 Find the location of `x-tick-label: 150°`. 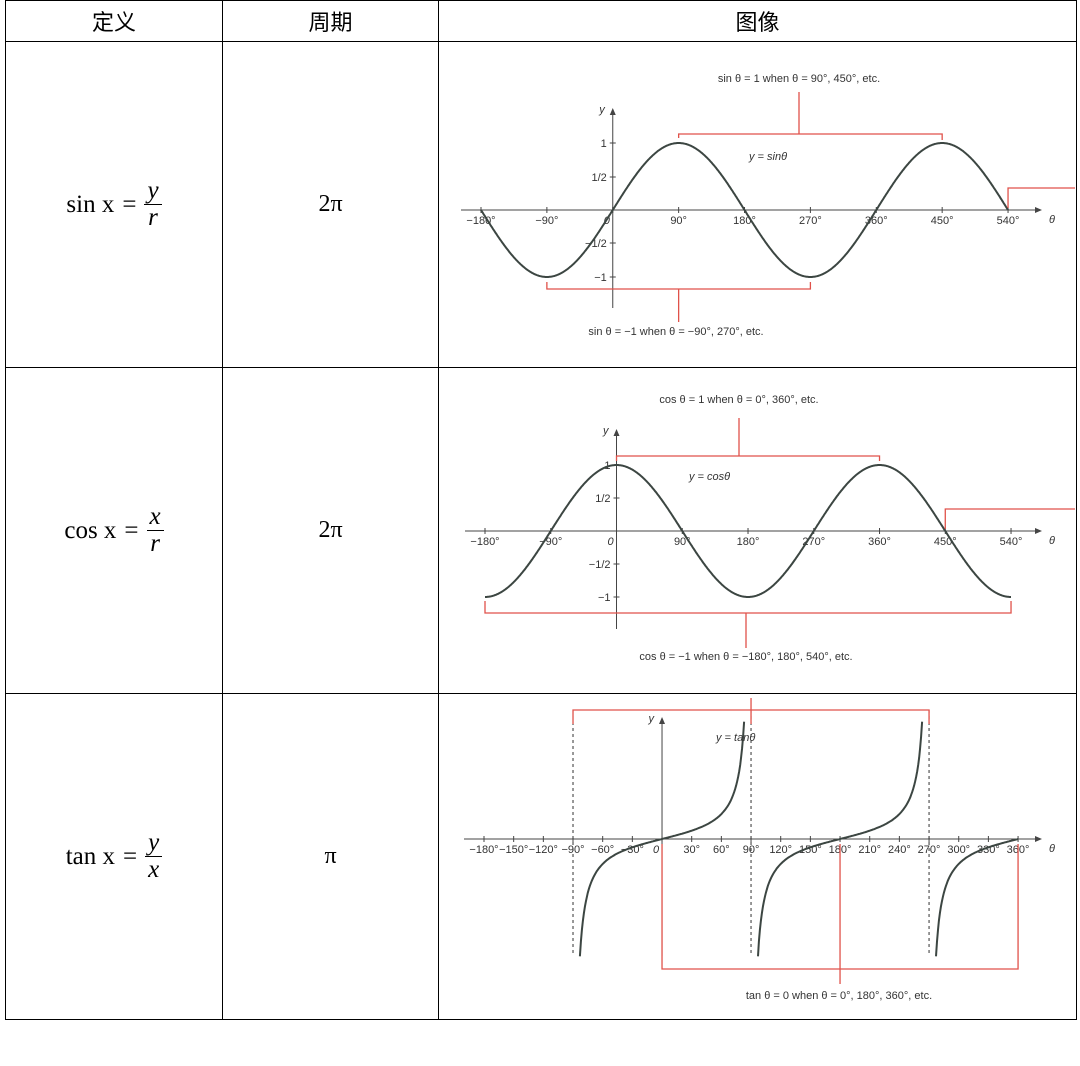

x-tick-label: 150° is located at coordinates (810, 850).